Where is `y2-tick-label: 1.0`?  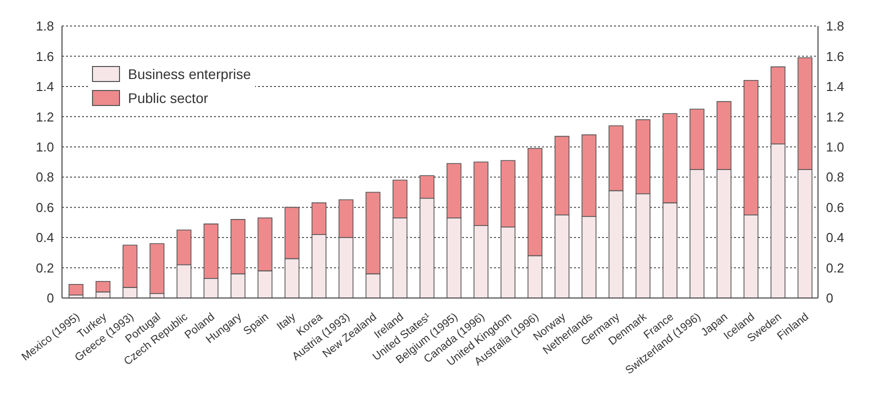
y2-tick-label: 1.0 is located at coordinates (835, 147).